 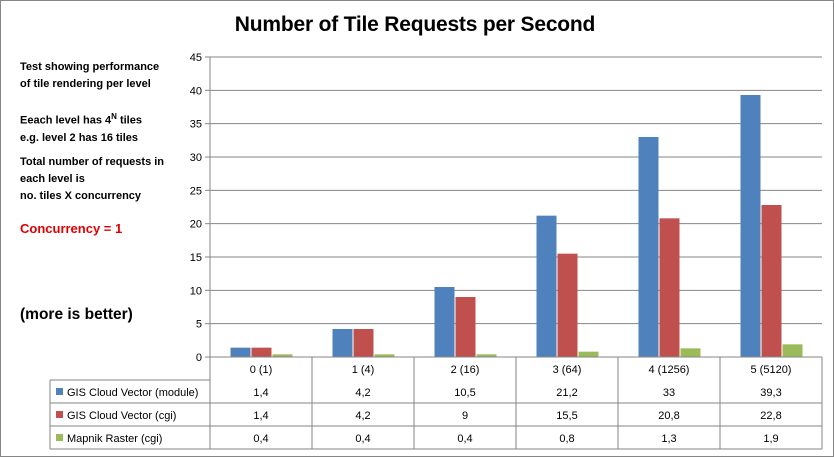 I want to click on y-tick-label: 10, so click(x=196, y=291).